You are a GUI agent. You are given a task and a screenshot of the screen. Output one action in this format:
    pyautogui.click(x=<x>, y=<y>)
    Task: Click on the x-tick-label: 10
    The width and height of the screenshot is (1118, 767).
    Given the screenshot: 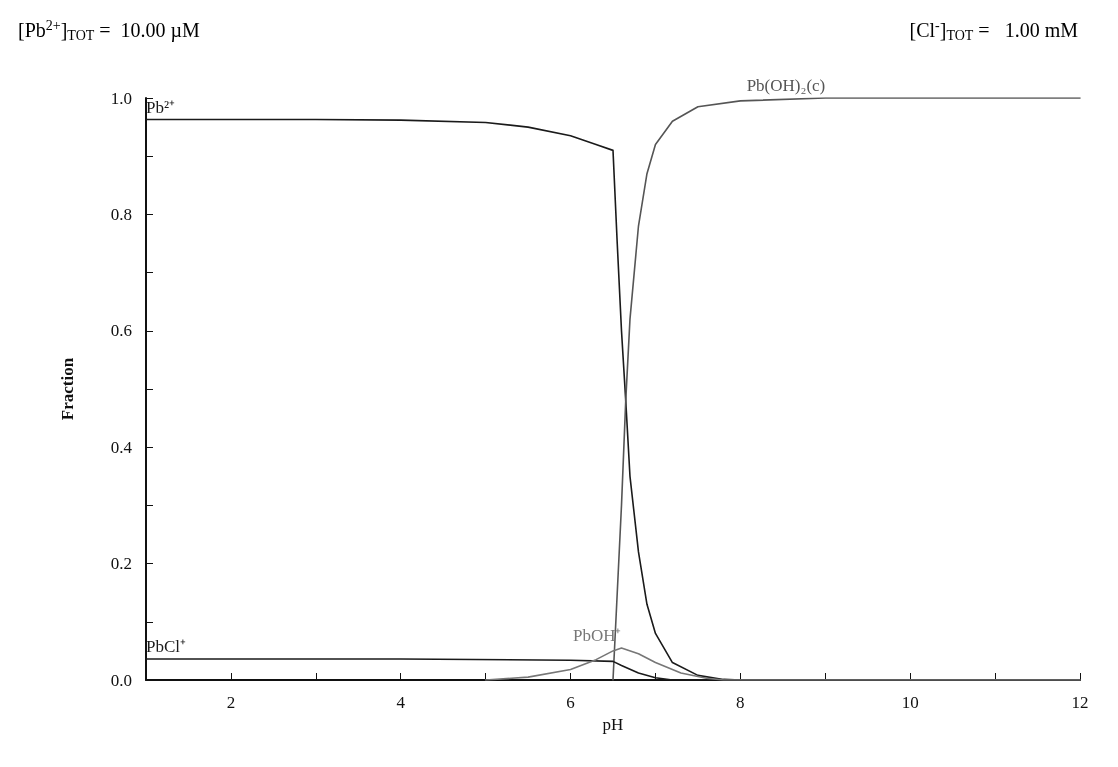 What is the action you would take?
    pyautogui.click(x=910, y=702)
    